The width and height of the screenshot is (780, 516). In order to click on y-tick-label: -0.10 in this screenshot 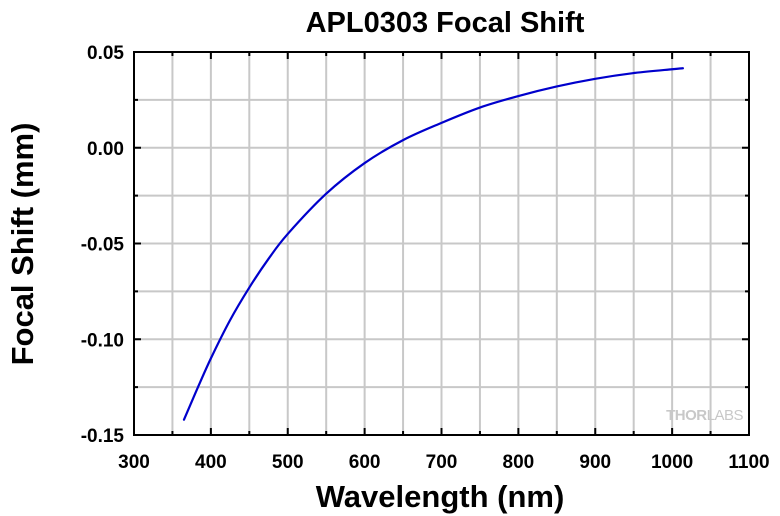, I will do `click(102, 340)`.